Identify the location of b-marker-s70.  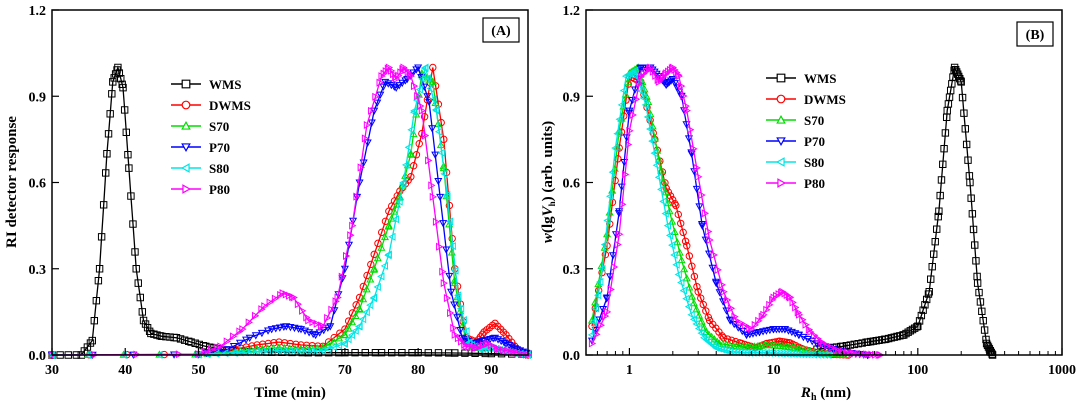
(672, 221).